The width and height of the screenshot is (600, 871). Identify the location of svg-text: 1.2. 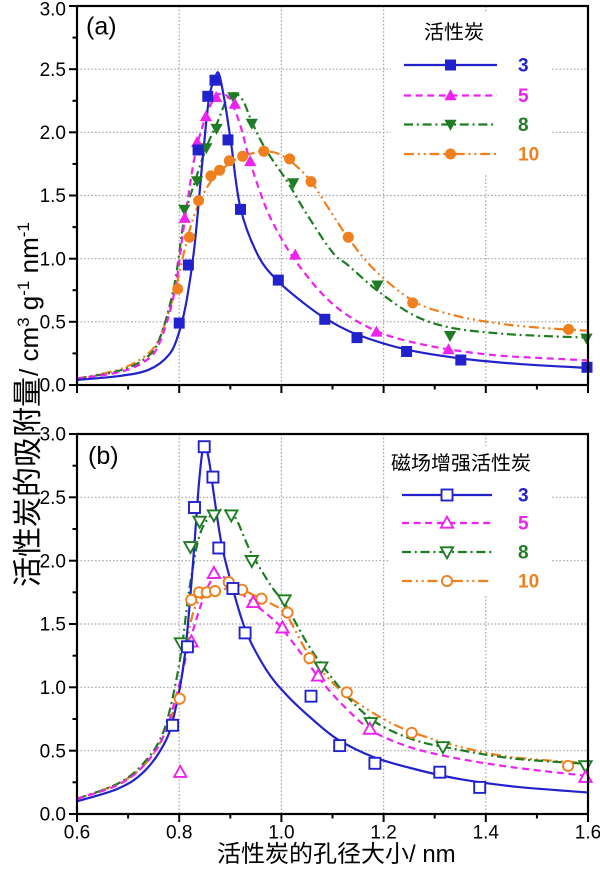
(383, 833).